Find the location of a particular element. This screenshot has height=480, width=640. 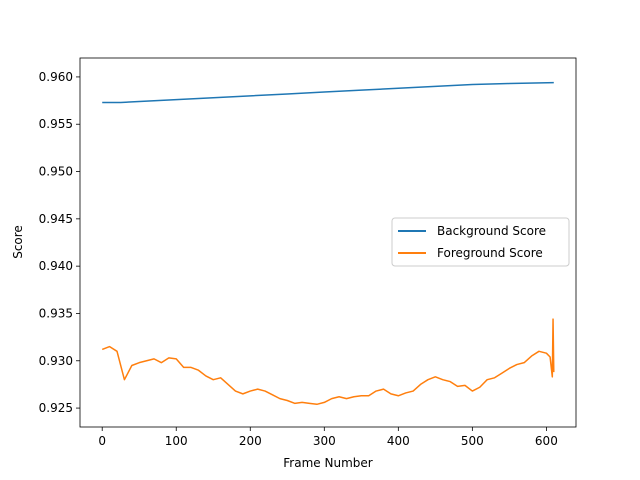

y-tick-label: 0.960 is located at coordinates (56, 77).